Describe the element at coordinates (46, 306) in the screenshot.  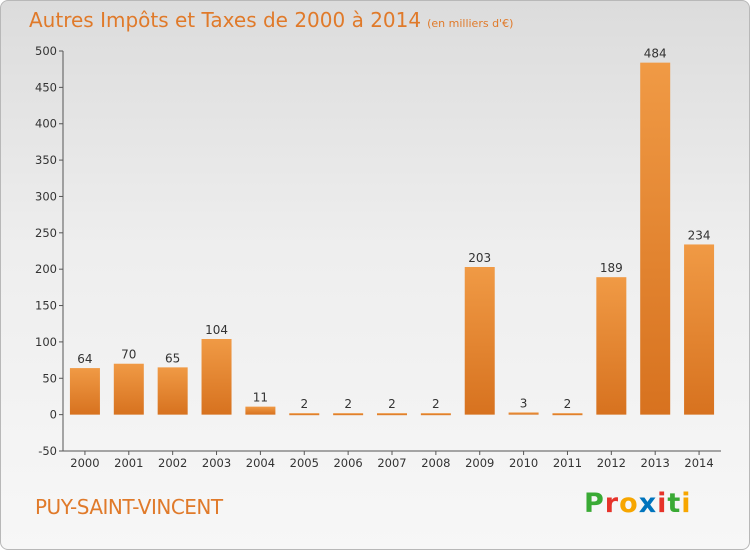
I see `y-tick-label: 150` at that location.